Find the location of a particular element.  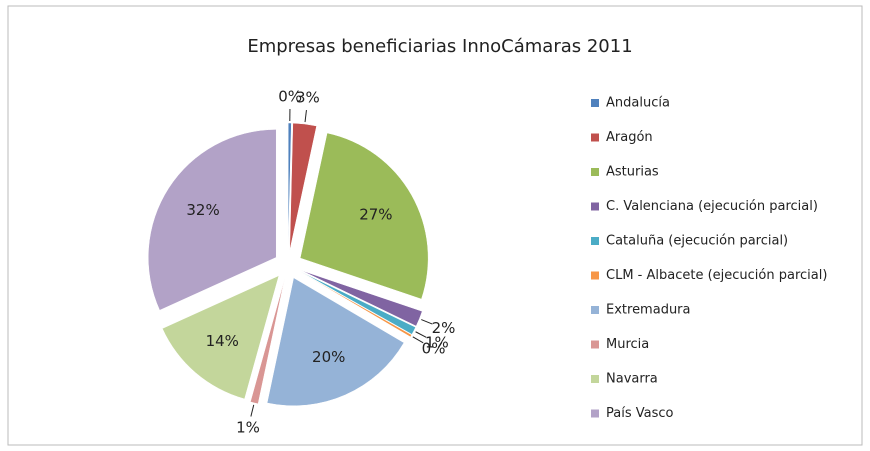

data-label: 2% is located at coordinates (444, 328).